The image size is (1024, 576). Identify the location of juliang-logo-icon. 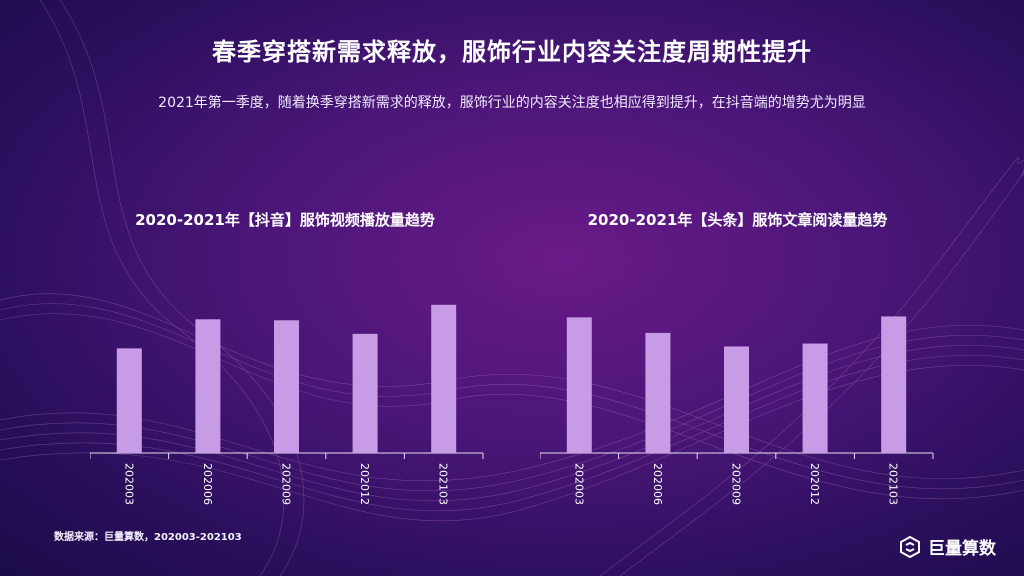
(910, 546).